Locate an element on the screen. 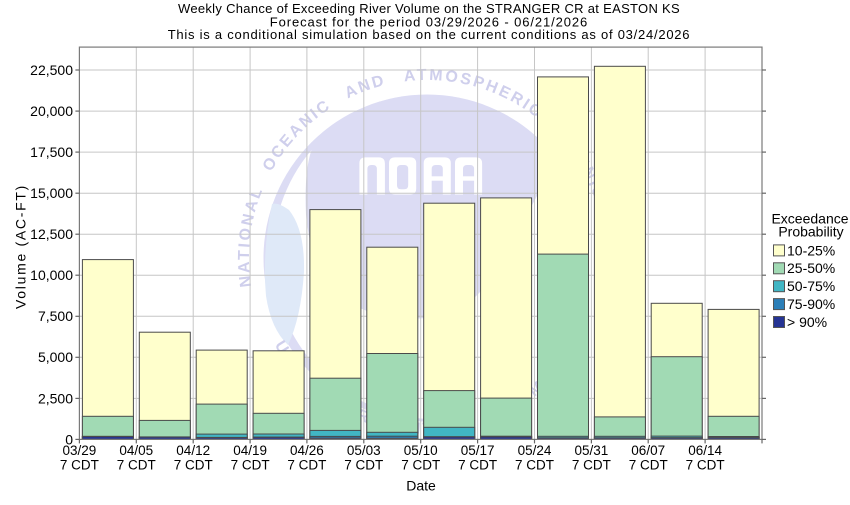 Image resolution: width=850 pixels, height=505 pixels. svg-text: 17,500 is located at coordinates (51, 152).